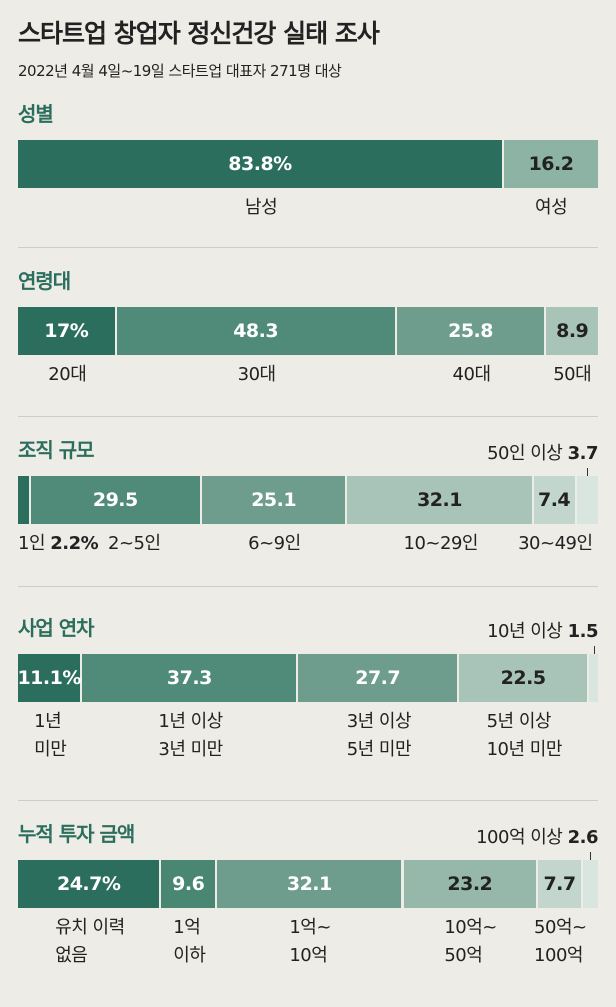  I want to click on bar-segment: 17%, so click(66, 331).